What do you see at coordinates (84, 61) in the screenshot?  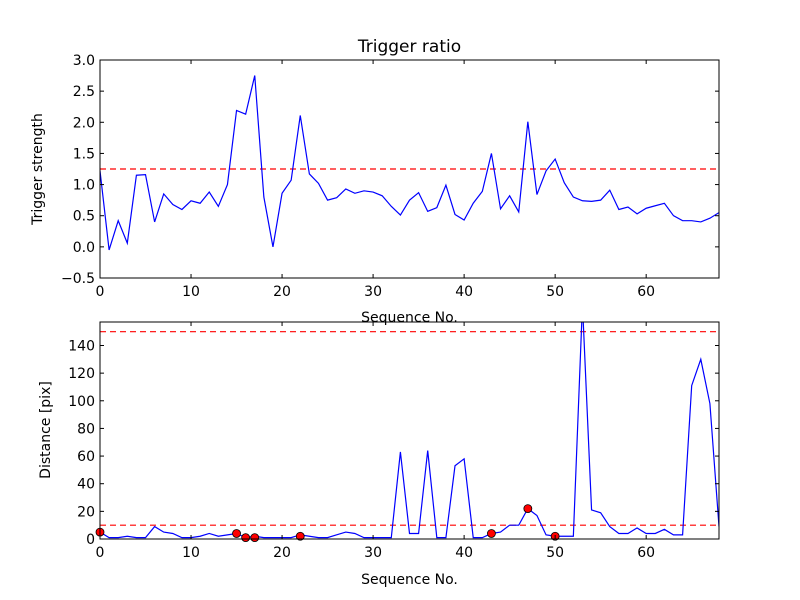 I see `y-tick-label: 3.0` at bounding box center [84, 61].